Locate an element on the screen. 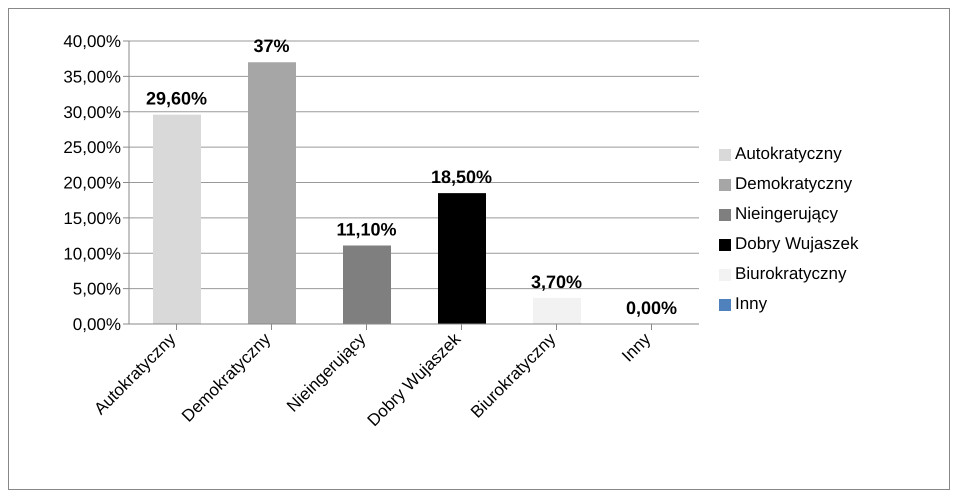  y-tick-label: 40,00% is located at coordinates (92, 42).